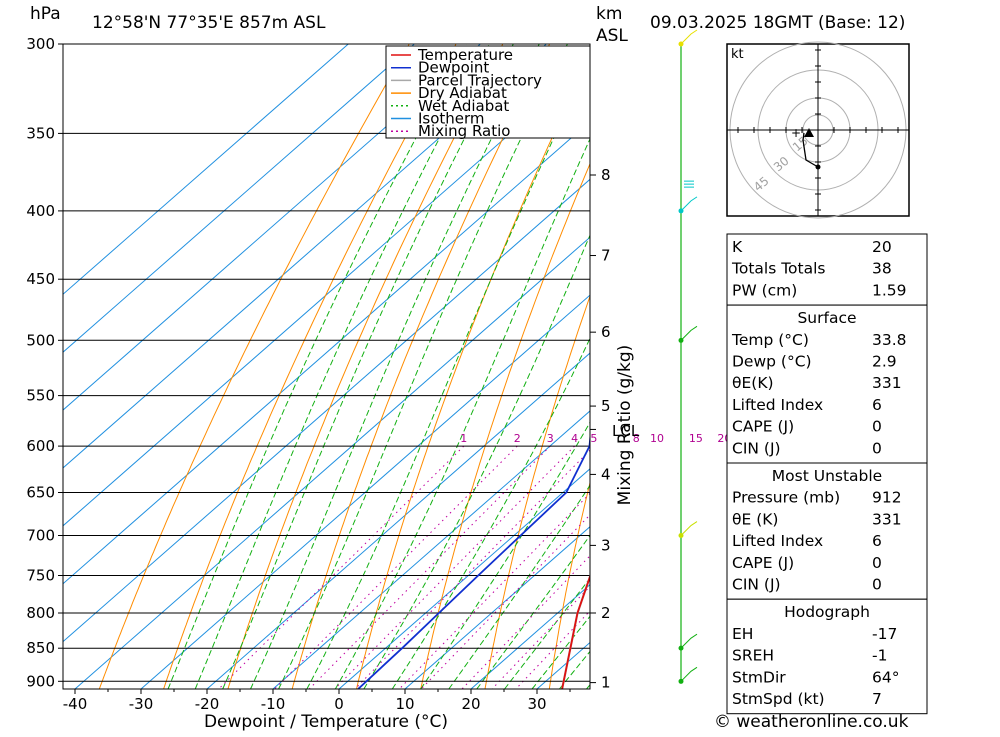 Image resolution: width=1000 pixels, height=737 pixels. What do you see at coordinates (464, 131) in the screenshot?
I see `legend-entry: Mixing Ratio` at bounding box center [464, 131].